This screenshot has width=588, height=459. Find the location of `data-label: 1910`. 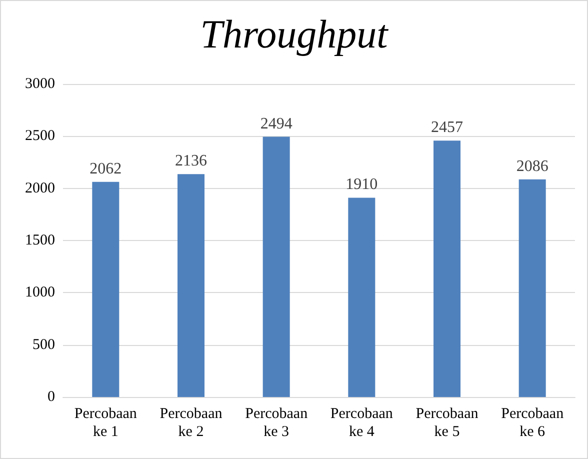

data-label: 1910 is located at coordinates (362, 185).